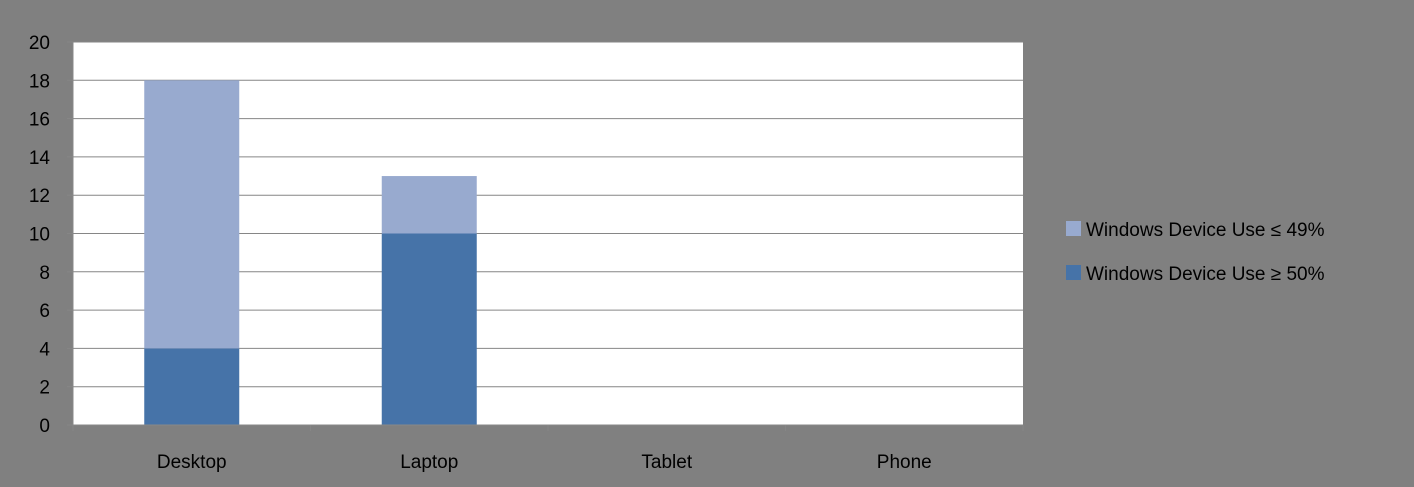  I want to click on y-tick-label: 8, so click(44, 273).